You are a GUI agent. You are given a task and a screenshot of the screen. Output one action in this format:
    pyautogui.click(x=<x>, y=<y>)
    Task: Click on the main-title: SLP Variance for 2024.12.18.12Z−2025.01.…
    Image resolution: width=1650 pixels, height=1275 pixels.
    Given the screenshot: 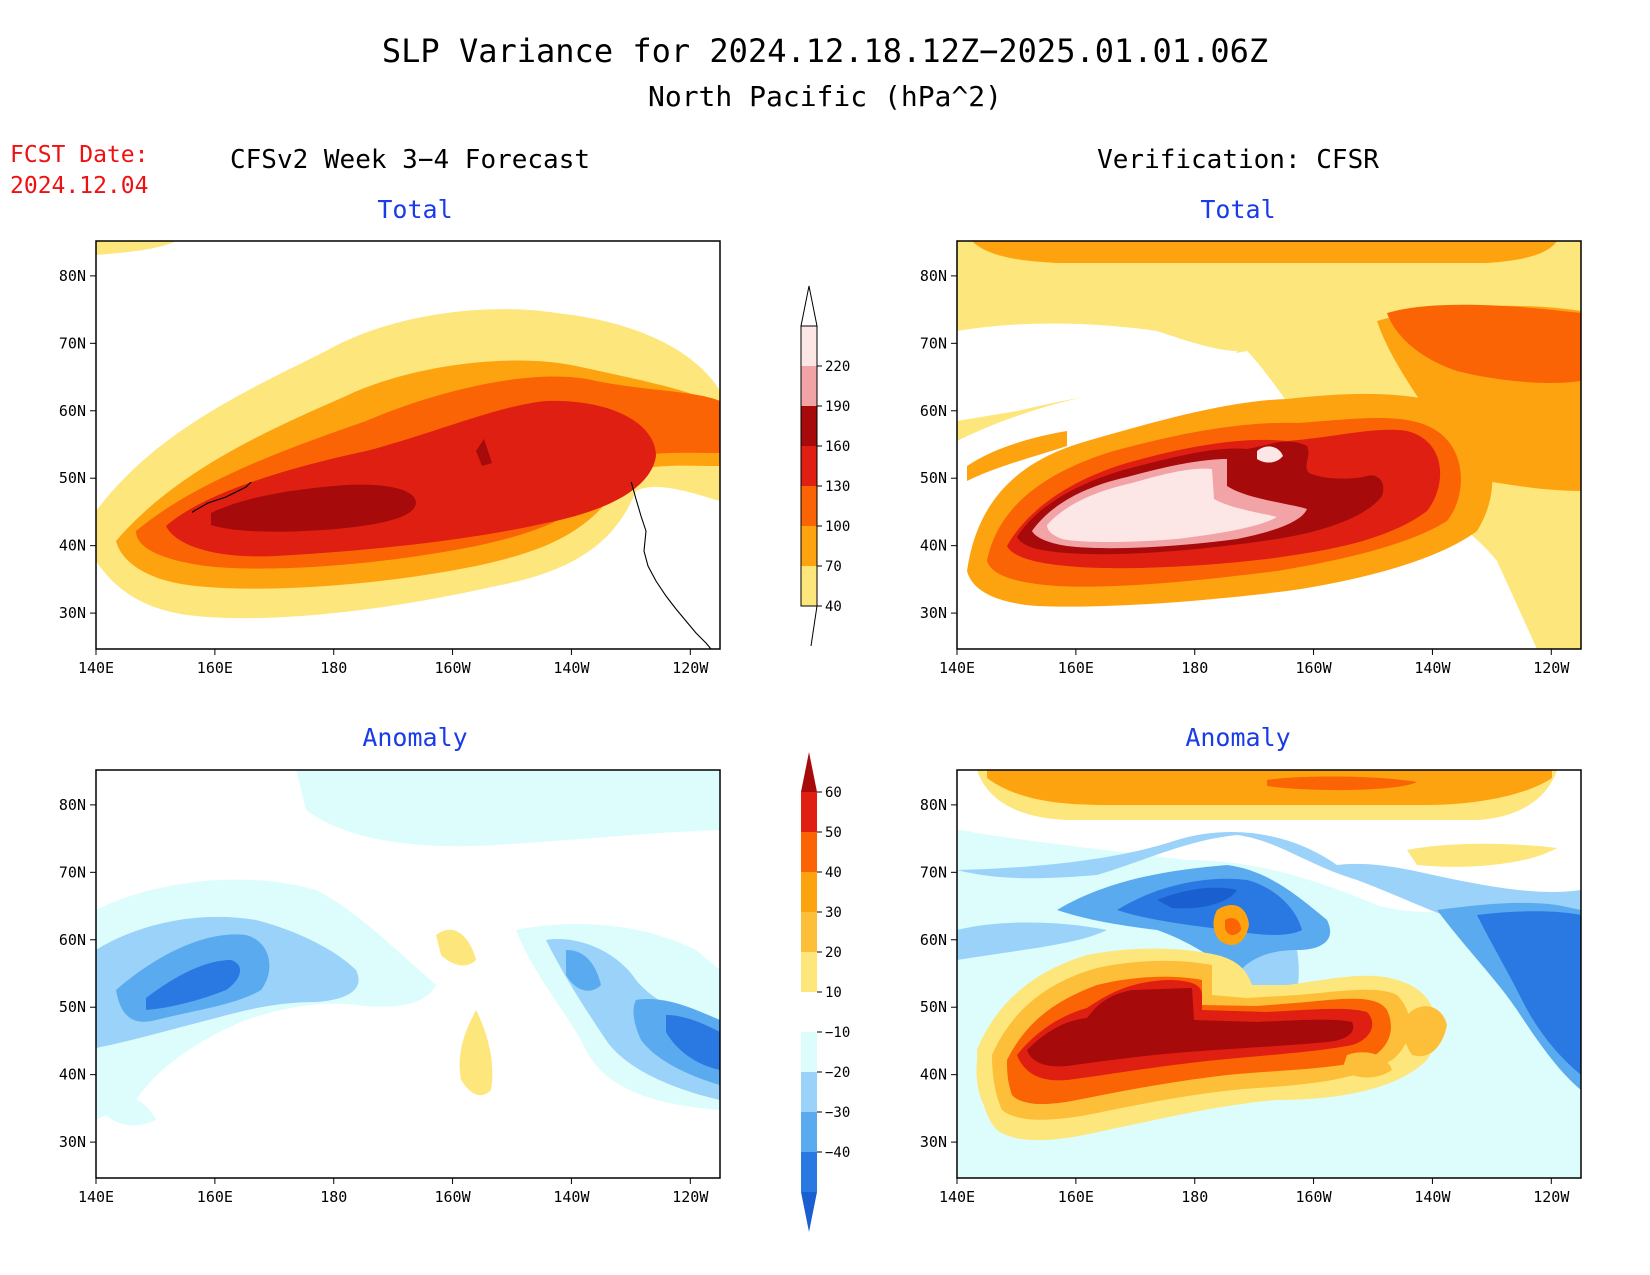 What is the action you would take?
    pyautogui.click(x=825, y=51)
    